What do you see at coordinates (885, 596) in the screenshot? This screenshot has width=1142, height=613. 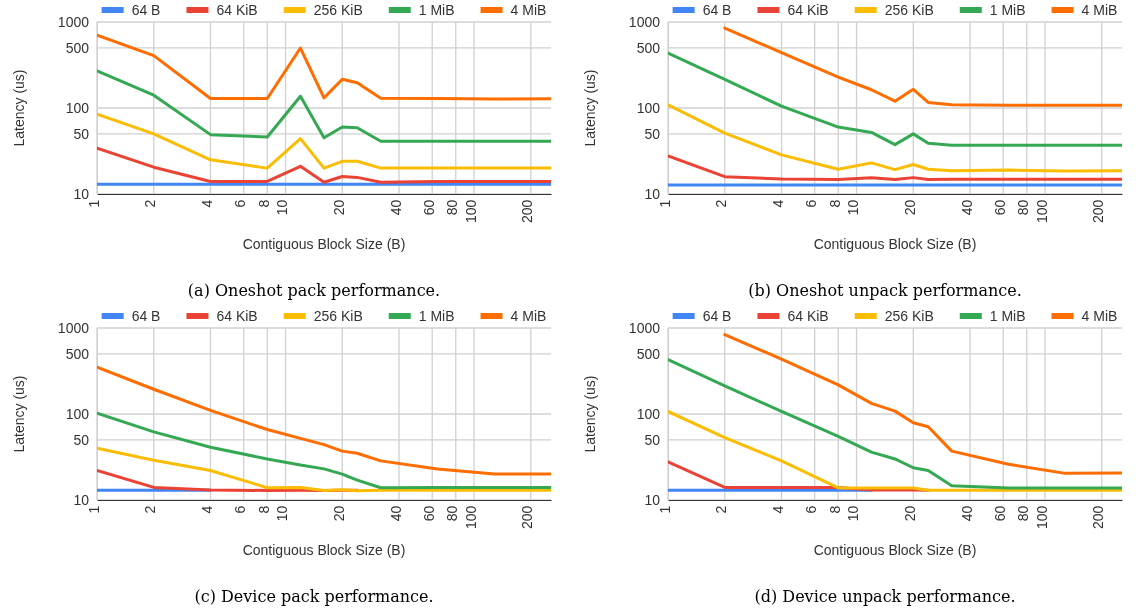 I see `text: (d) Device unpack performance.` at bounding box center [885, 596].